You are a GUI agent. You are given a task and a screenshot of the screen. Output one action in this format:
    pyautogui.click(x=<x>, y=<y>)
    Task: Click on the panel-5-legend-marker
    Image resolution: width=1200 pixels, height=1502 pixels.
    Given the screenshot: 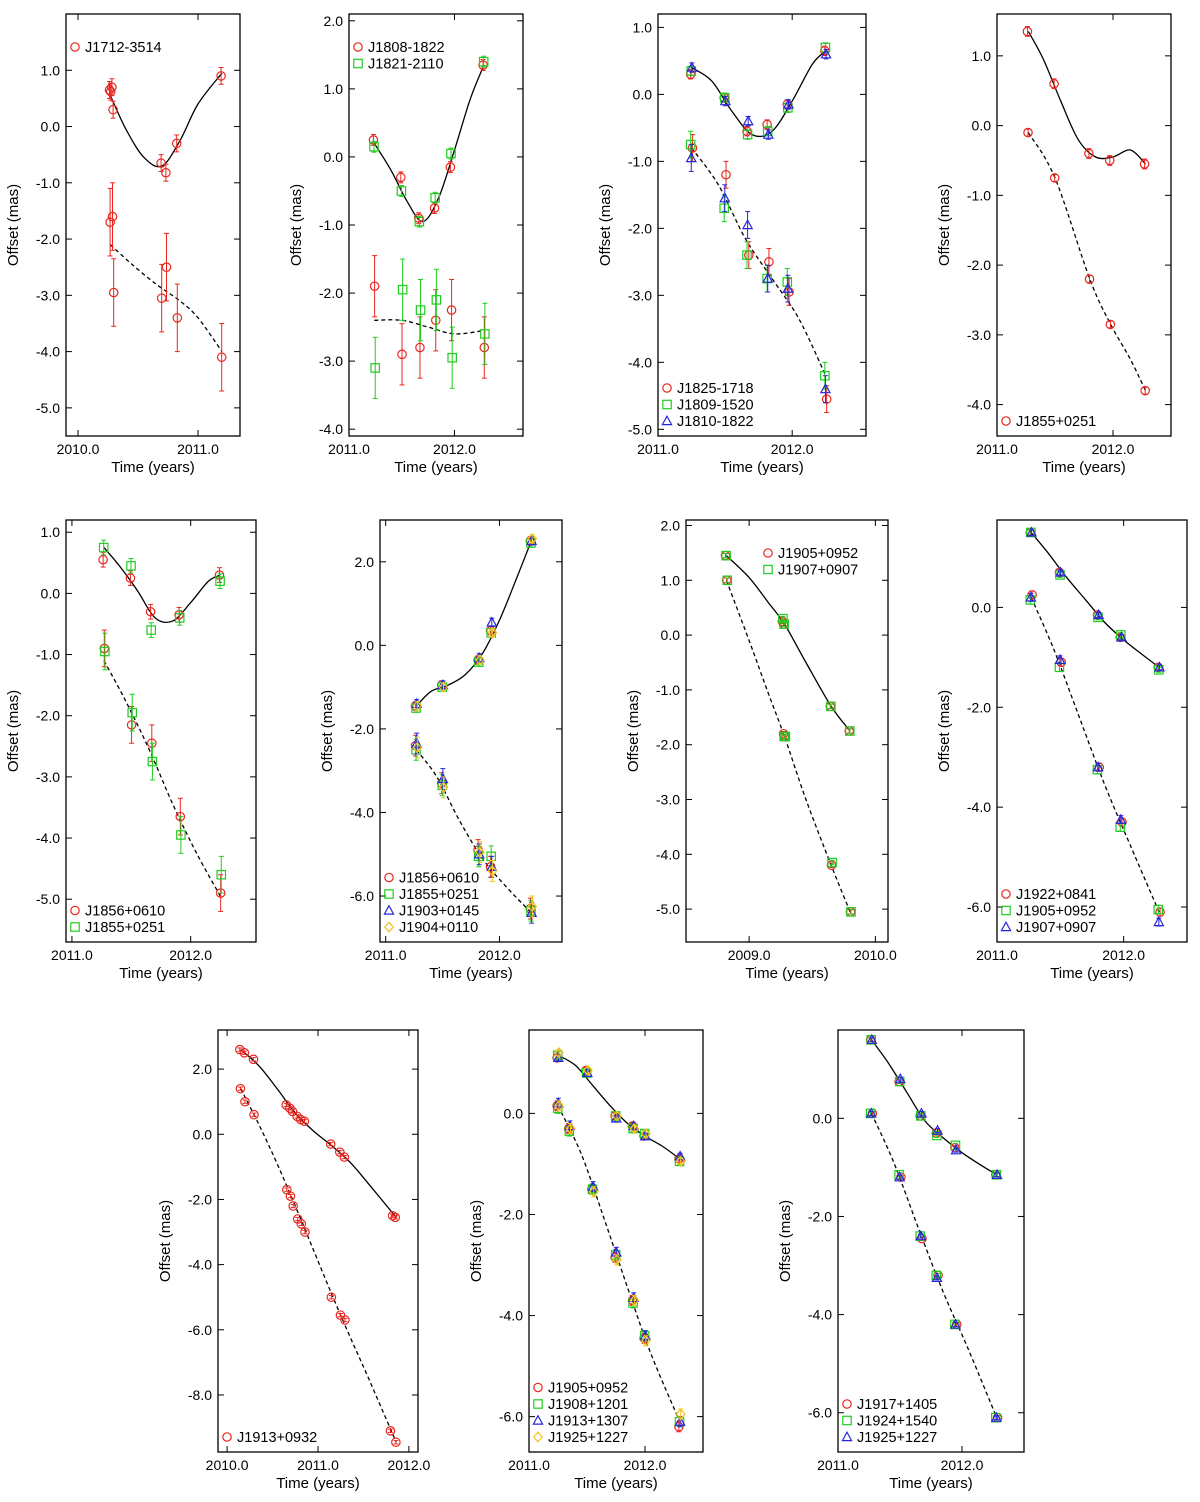 What is the action you would take?
    pyautogui.click(x=75, y=910)
    